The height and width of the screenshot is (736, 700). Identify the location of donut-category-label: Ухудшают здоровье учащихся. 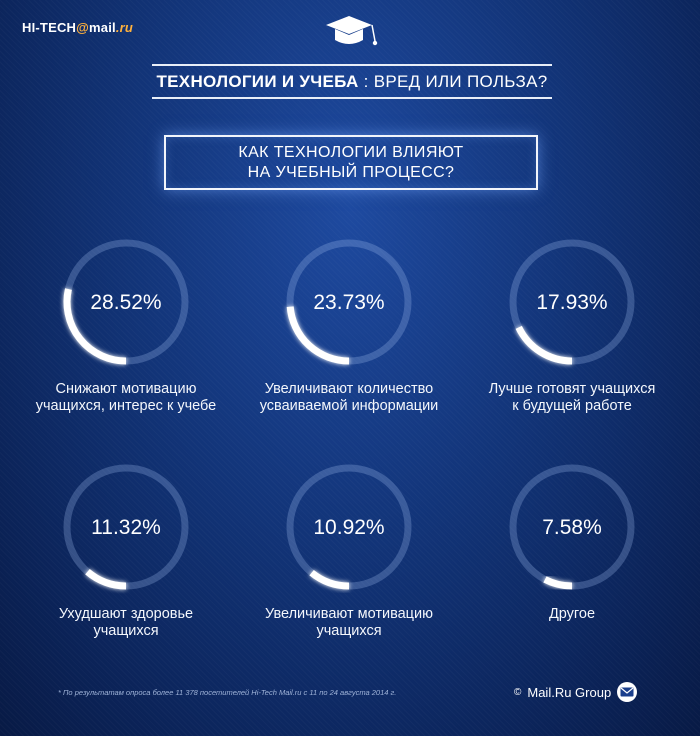
(126, 623).